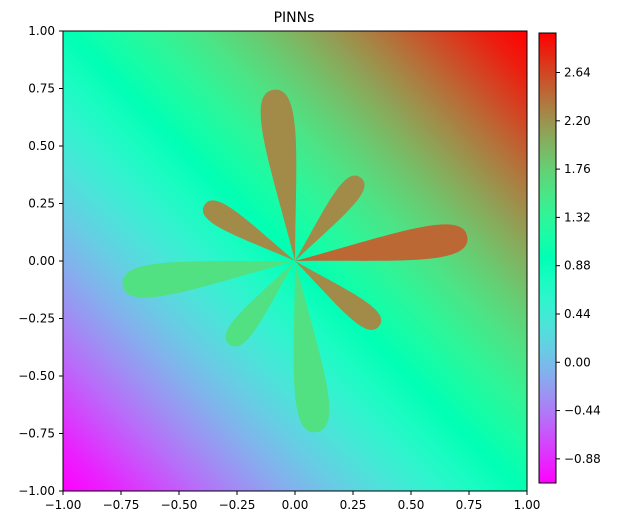  I want to click on x-tick-label: 0.00, so click(295, 505).